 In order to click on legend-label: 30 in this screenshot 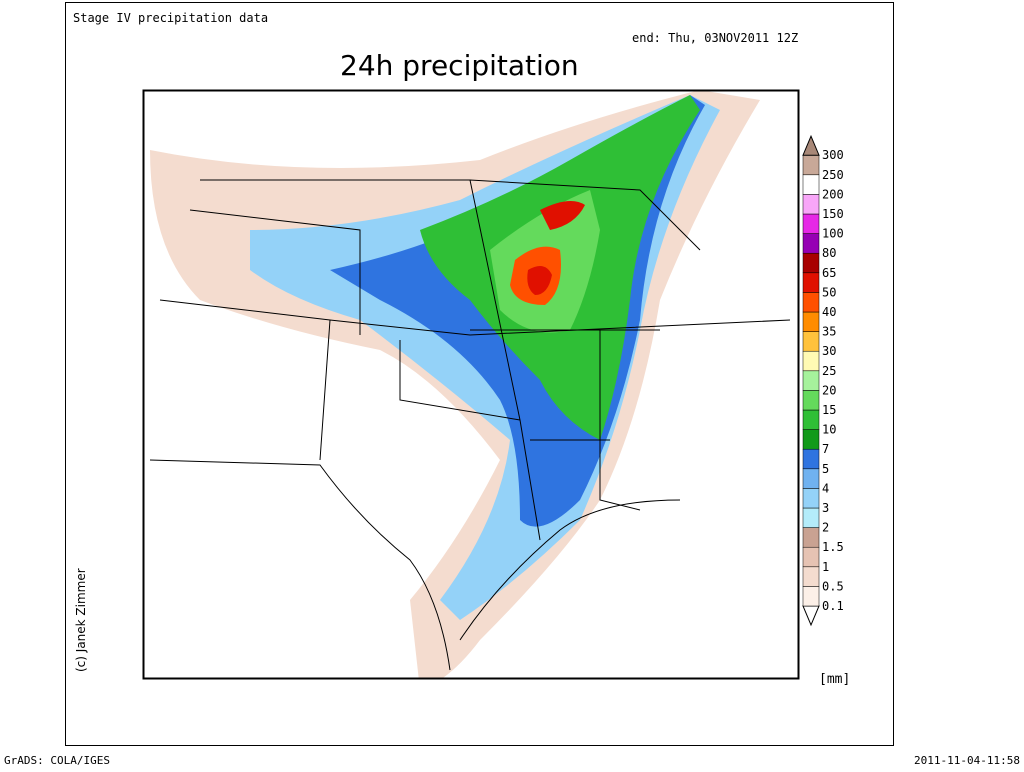, I will do `click(829, 351)`.